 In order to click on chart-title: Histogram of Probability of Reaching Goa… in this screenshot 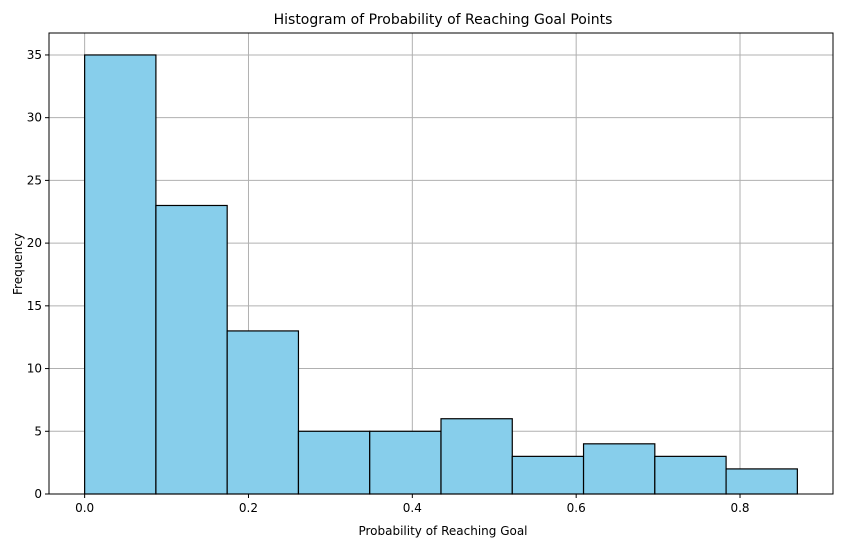, I will do `click(443, 20)`.